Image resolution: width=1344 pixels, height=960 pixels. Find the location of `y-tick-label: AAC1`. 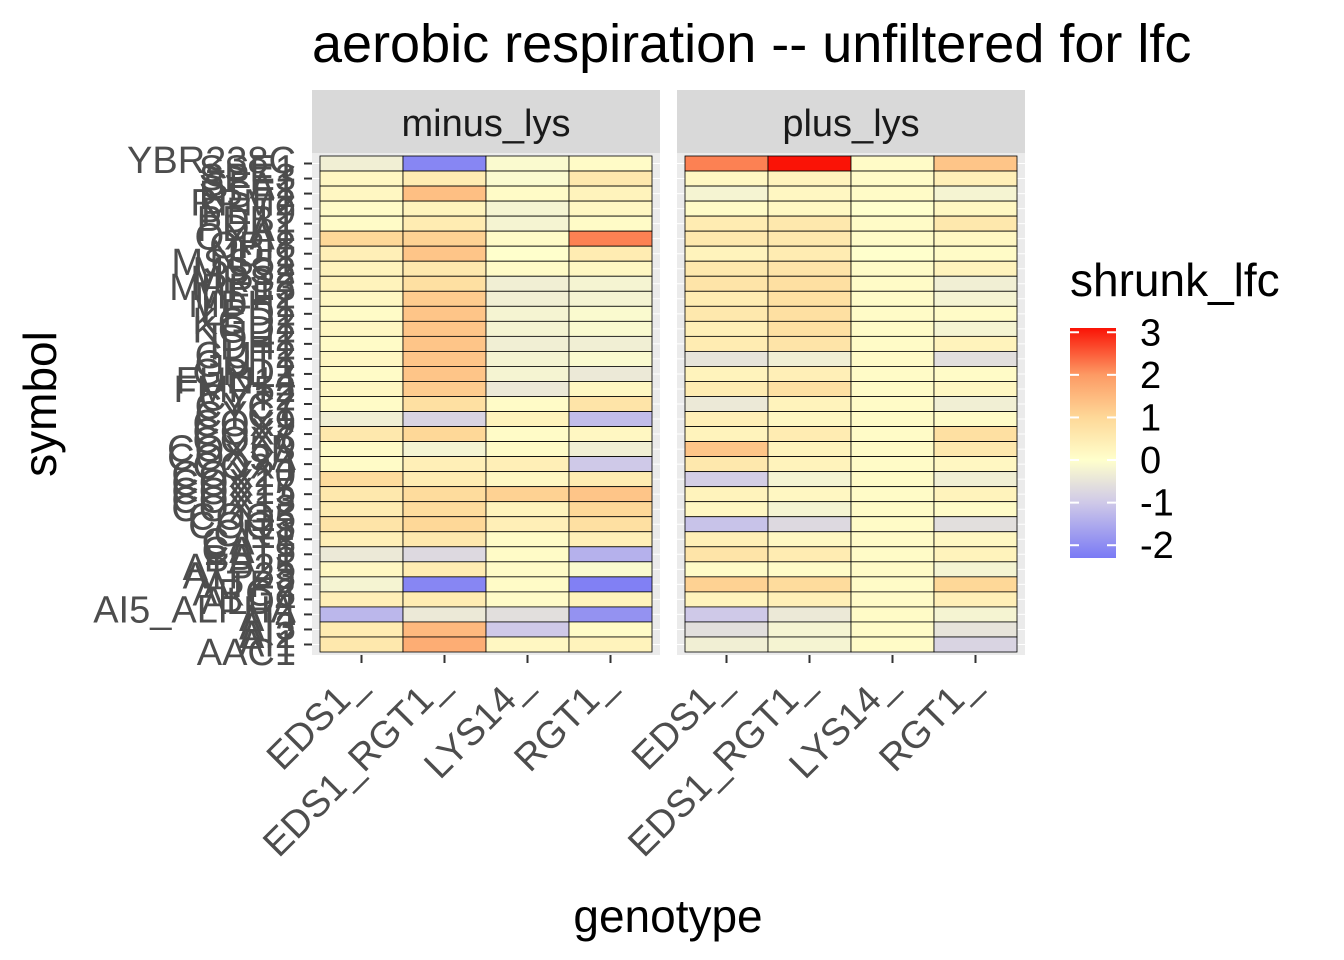

y-tick-label: AAC1 is located at coordinates (246, 653).